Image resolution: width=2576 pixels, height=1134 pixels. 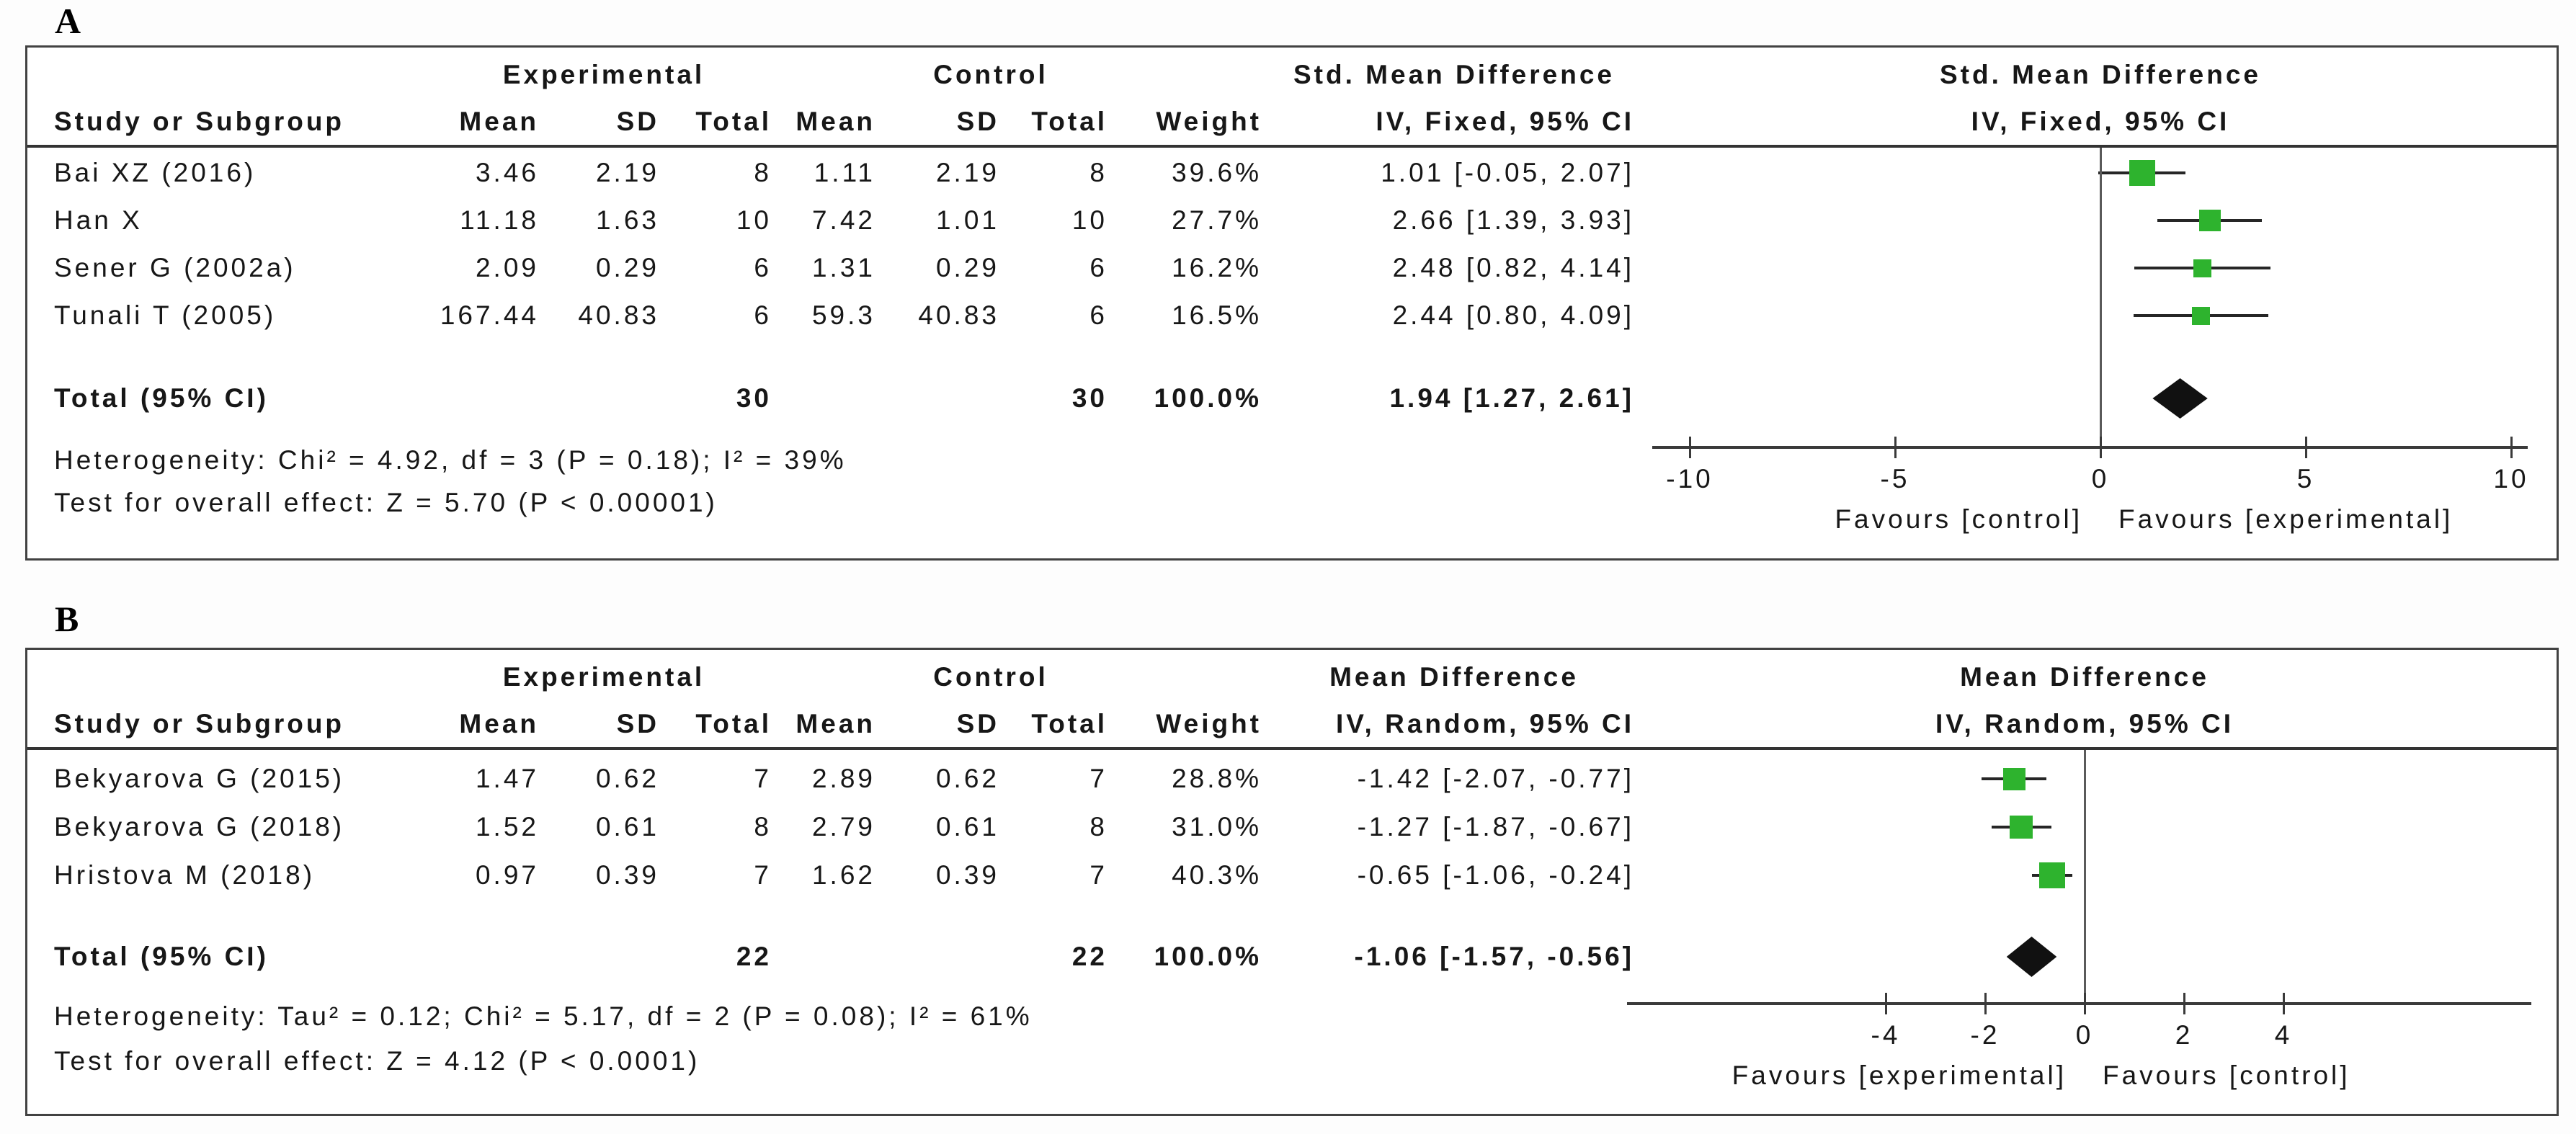 What do you see at coordinates (843, 826) in the screenshot?
I see `cell-c-mean: 2.79` at bounding box center [843, 826].